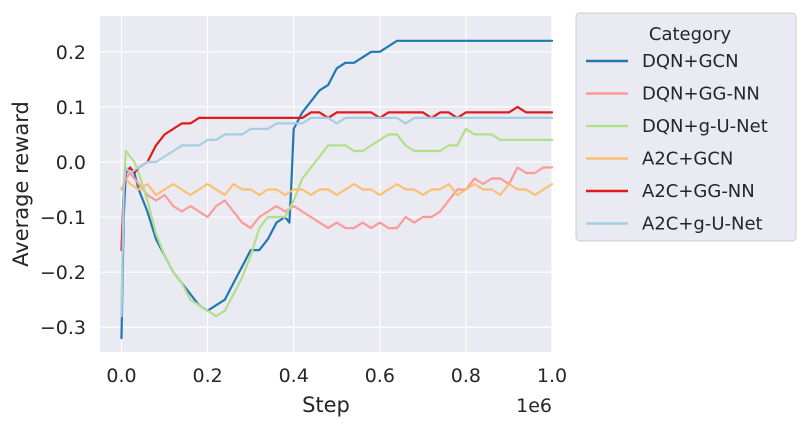 This screenshot has height=424, width=806. What do you see at coordinates (63, 273) in the screenshot?
I see `y-tick-label: −0.2` at bounding box center [63, 273].